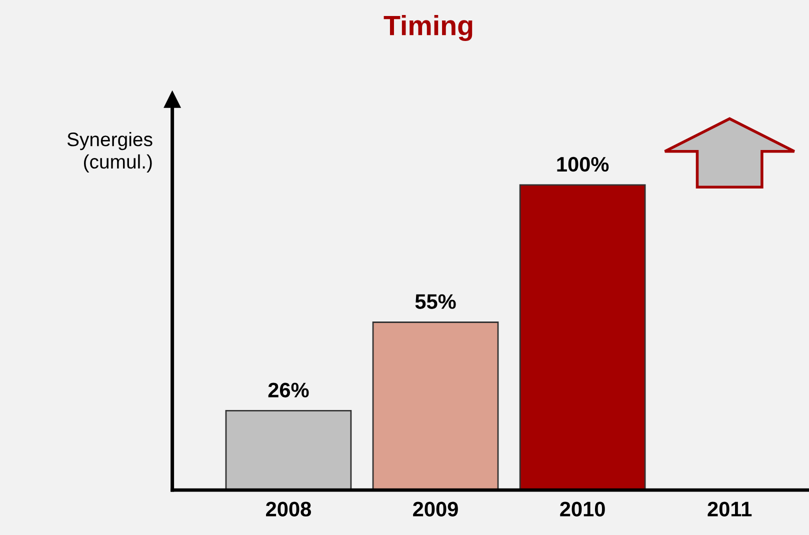  I want to click on data-label: 26%, so click(288, 390).